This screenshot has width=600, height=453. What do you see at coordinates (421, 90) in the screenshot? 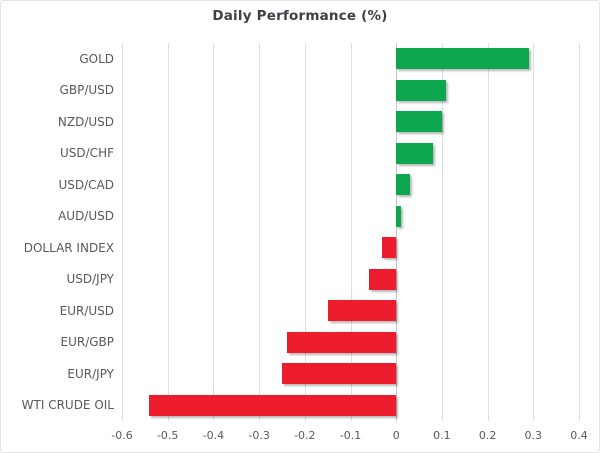
I see `bar-gbp-usd` at bounding box center [421, 90].